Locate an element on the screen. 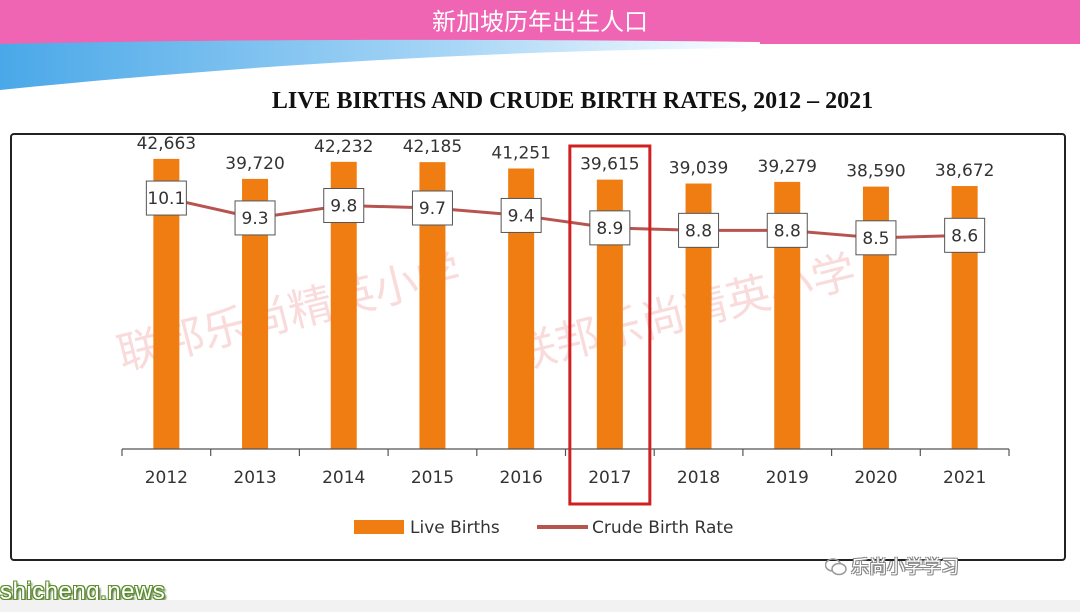 This screenshot has height=612, width=1080. bottom-strip is located at coordinates (540, 606).